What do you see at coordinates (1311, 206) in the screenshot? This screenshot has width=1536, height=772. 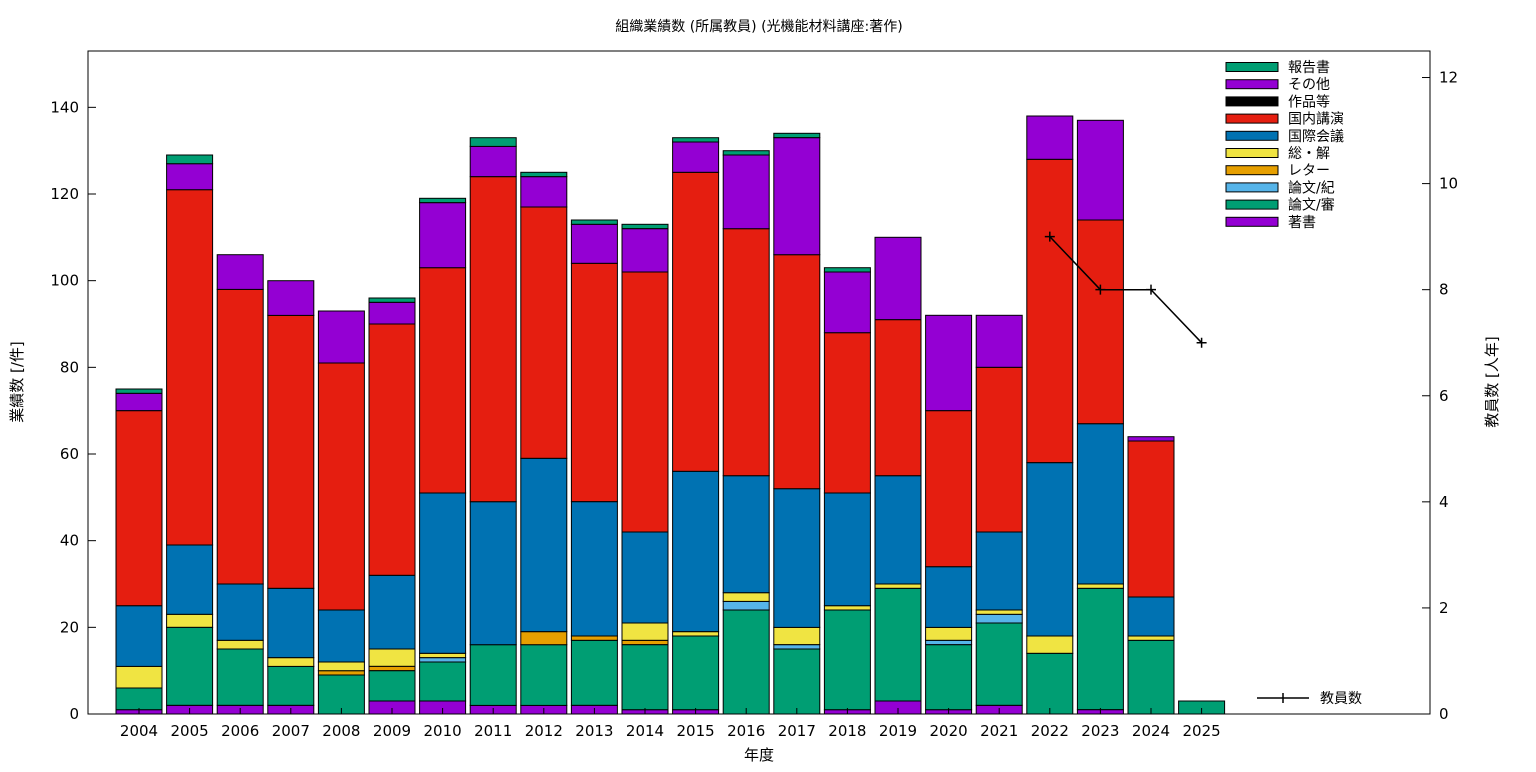 I see `legend-entry-label: 論文/審` at bounding box center [1311, 206].